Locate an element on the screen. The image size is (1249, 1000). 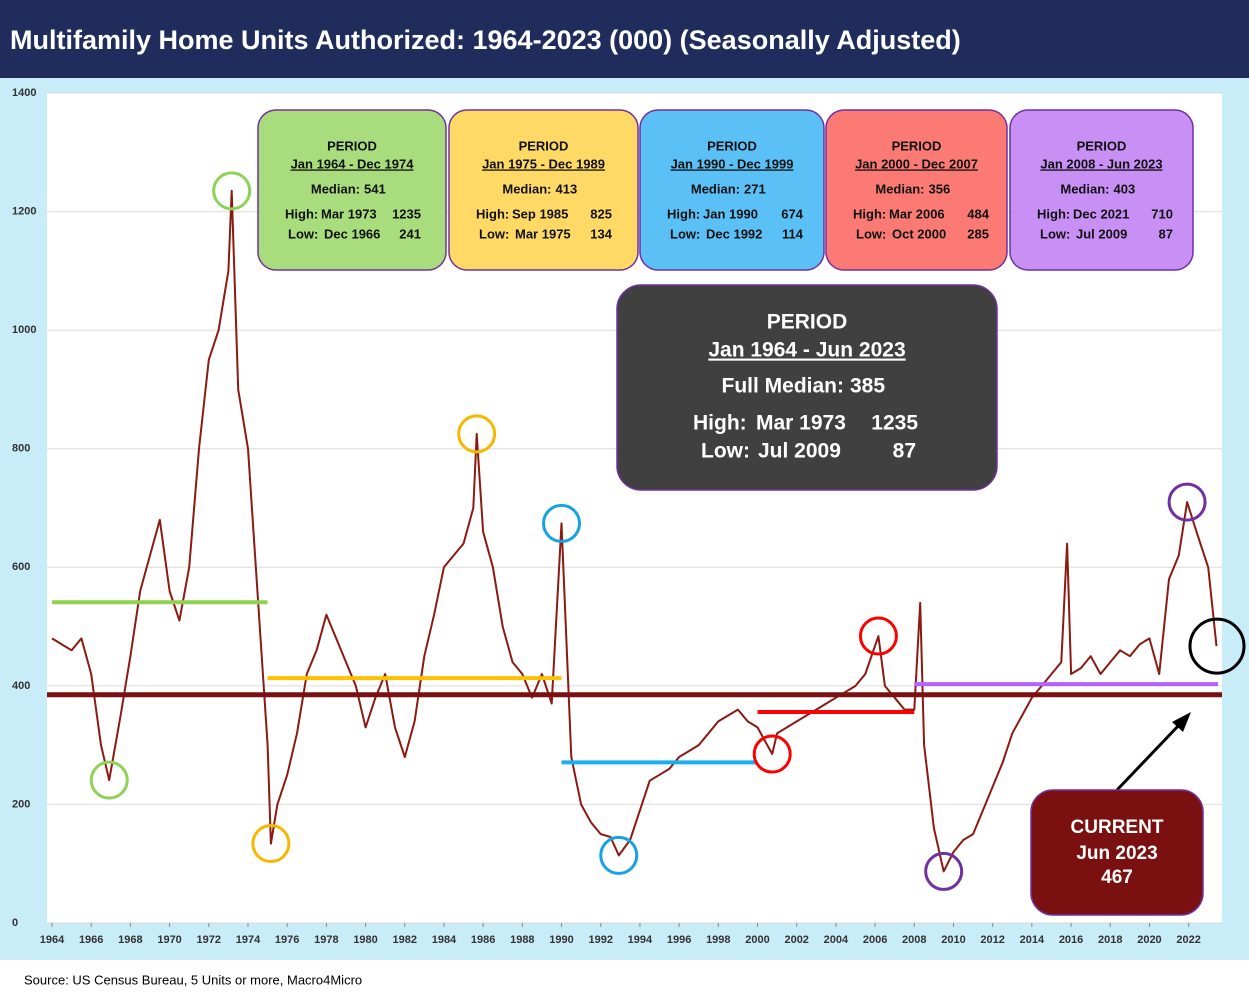
y-tick-label: 600 is located at coordinates (21, 567).